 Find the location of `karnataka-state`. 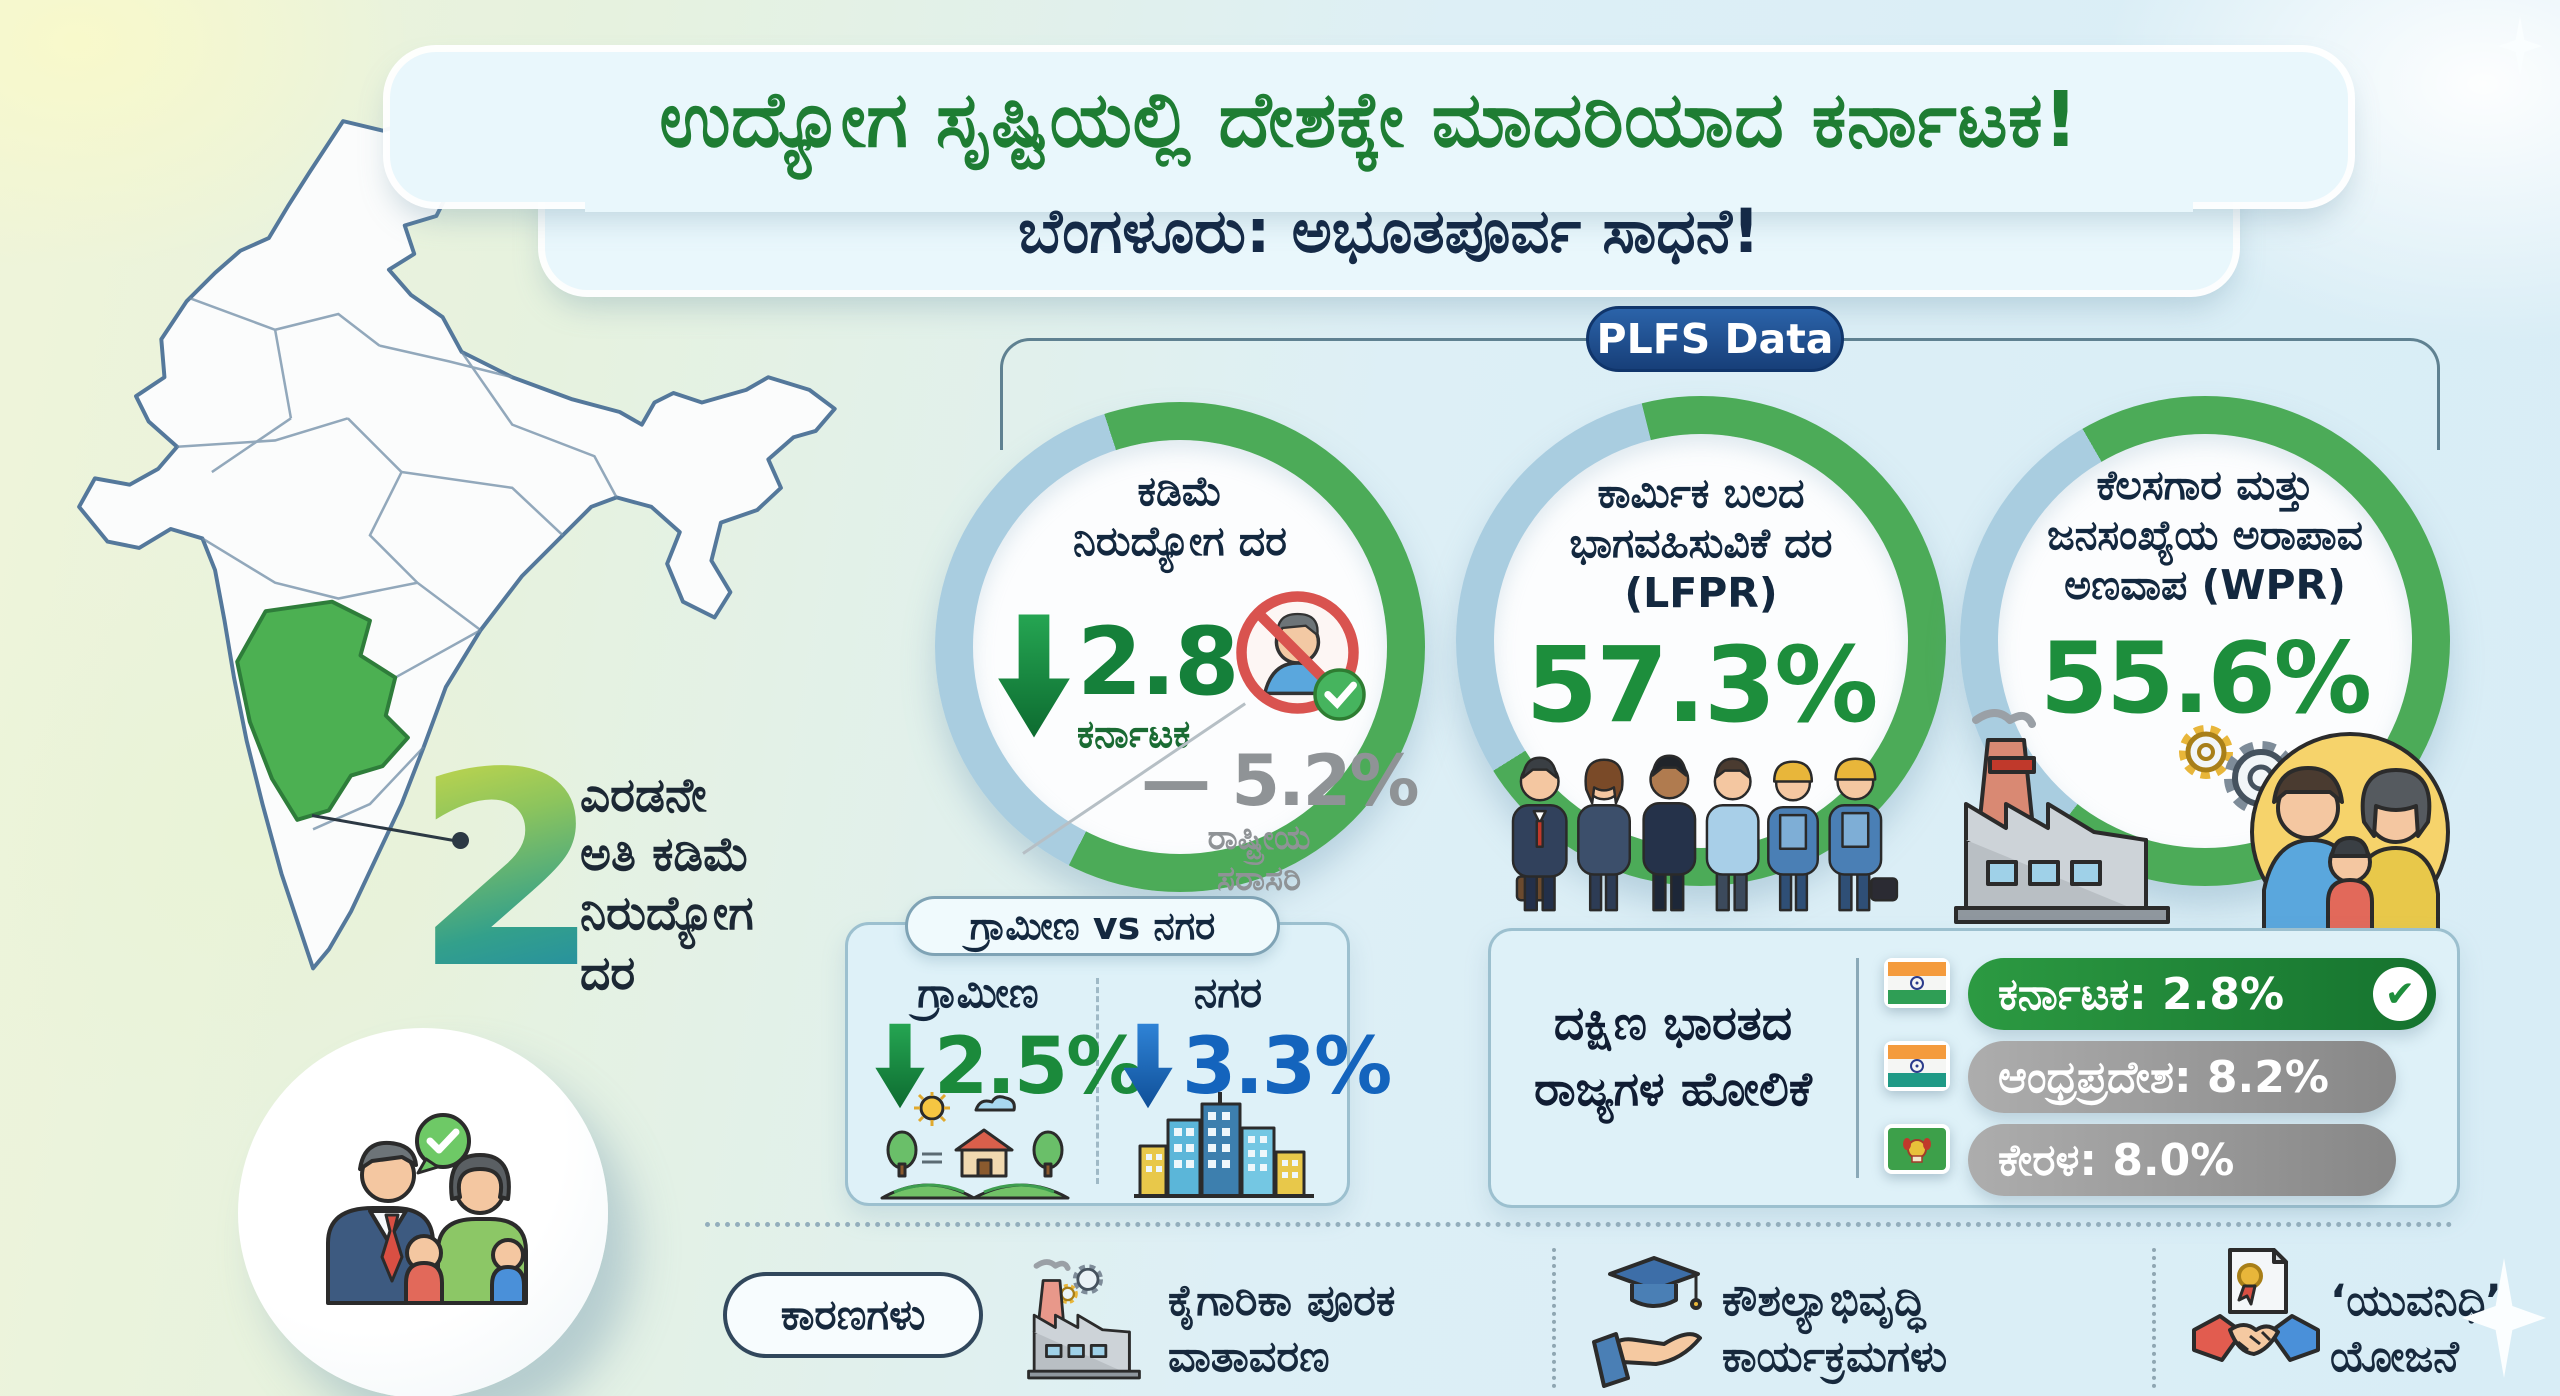

karnataka-state is located at coordinates (322, 710).